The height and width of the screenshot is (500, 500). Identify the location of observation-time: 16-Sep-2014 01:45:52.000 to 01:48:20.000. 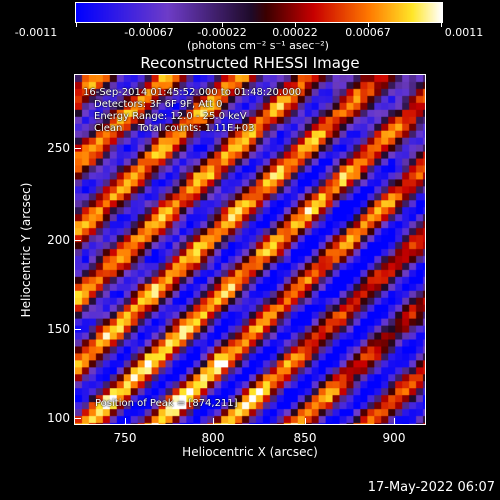
(192, 92).